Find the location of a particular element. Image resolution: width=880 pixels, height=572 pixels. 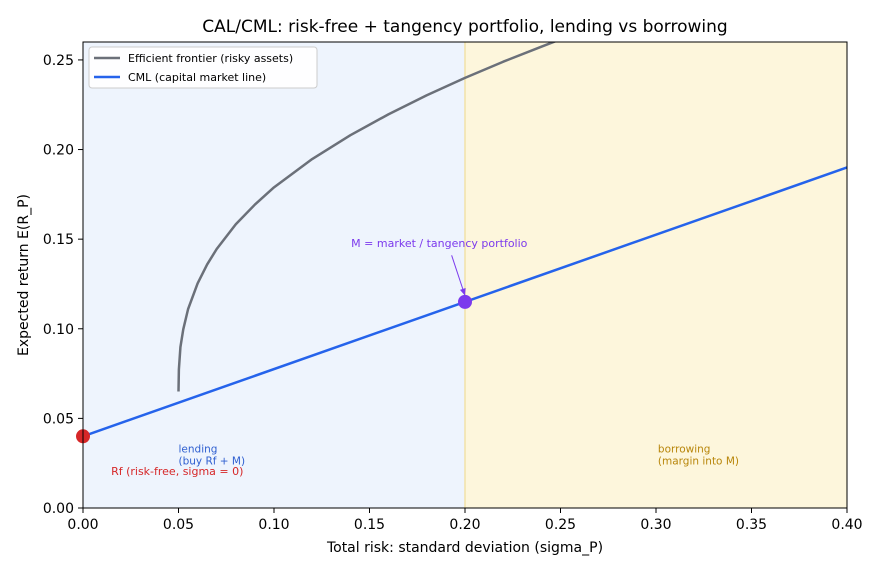

x-tick-label: 0.35 is located at coordinates (751, 525).